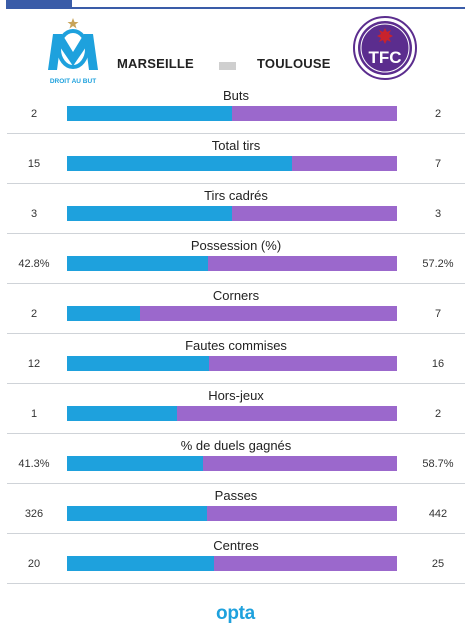 This screenshot has width=471, height=638. I want to click on stat-row: Centres 20 25, so click(236, 559).